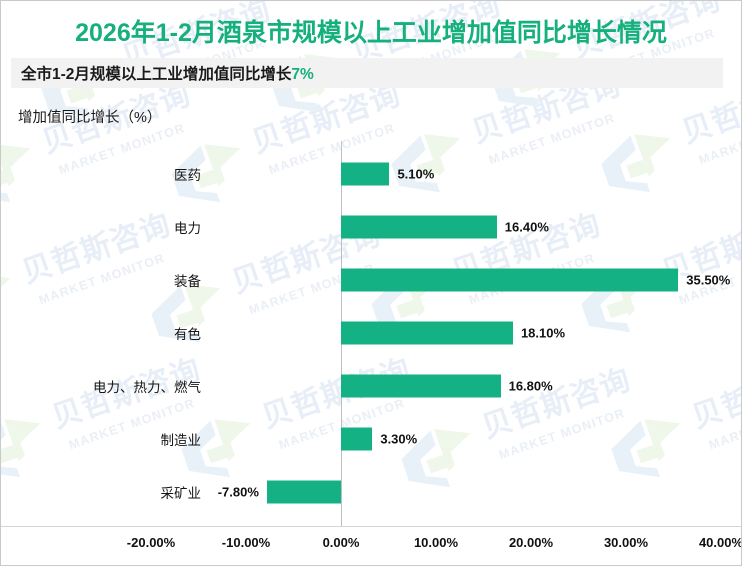 This screenshot has height=566, width=742. What do you see at coordinates (187, 175) in the screenshot?
I see `category-label: 医药` at bounding box center [187, 175].